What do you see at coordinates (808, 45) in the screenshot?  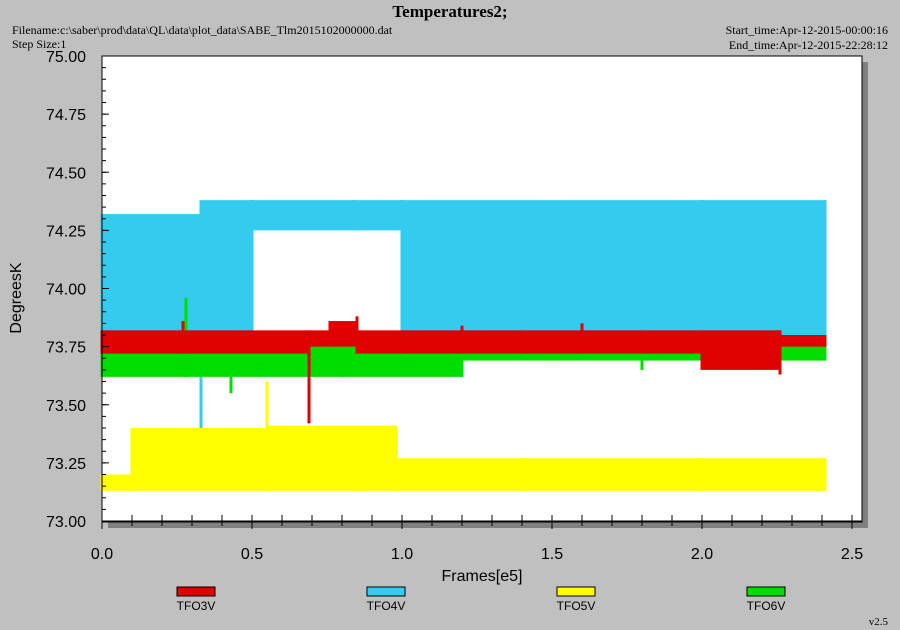 I see `end-time-label: End_time:Apr-12-2015-22:28:12` at bounding box center [808, 45].